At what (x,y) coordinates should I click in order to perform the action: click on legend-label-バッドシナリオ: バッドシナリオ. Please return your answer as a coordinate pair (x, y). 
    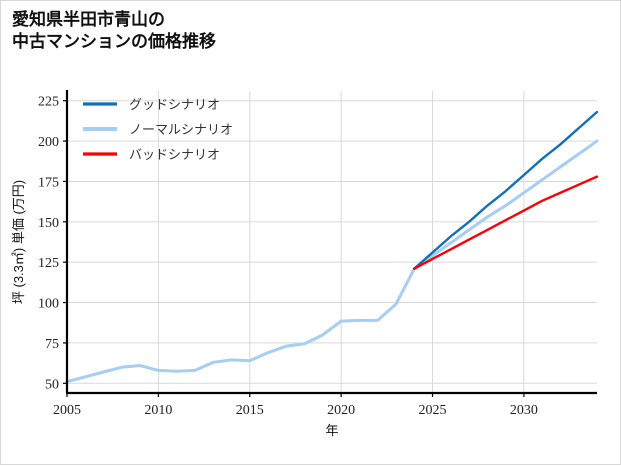
    Looking at the image, I should click on (174, 154).